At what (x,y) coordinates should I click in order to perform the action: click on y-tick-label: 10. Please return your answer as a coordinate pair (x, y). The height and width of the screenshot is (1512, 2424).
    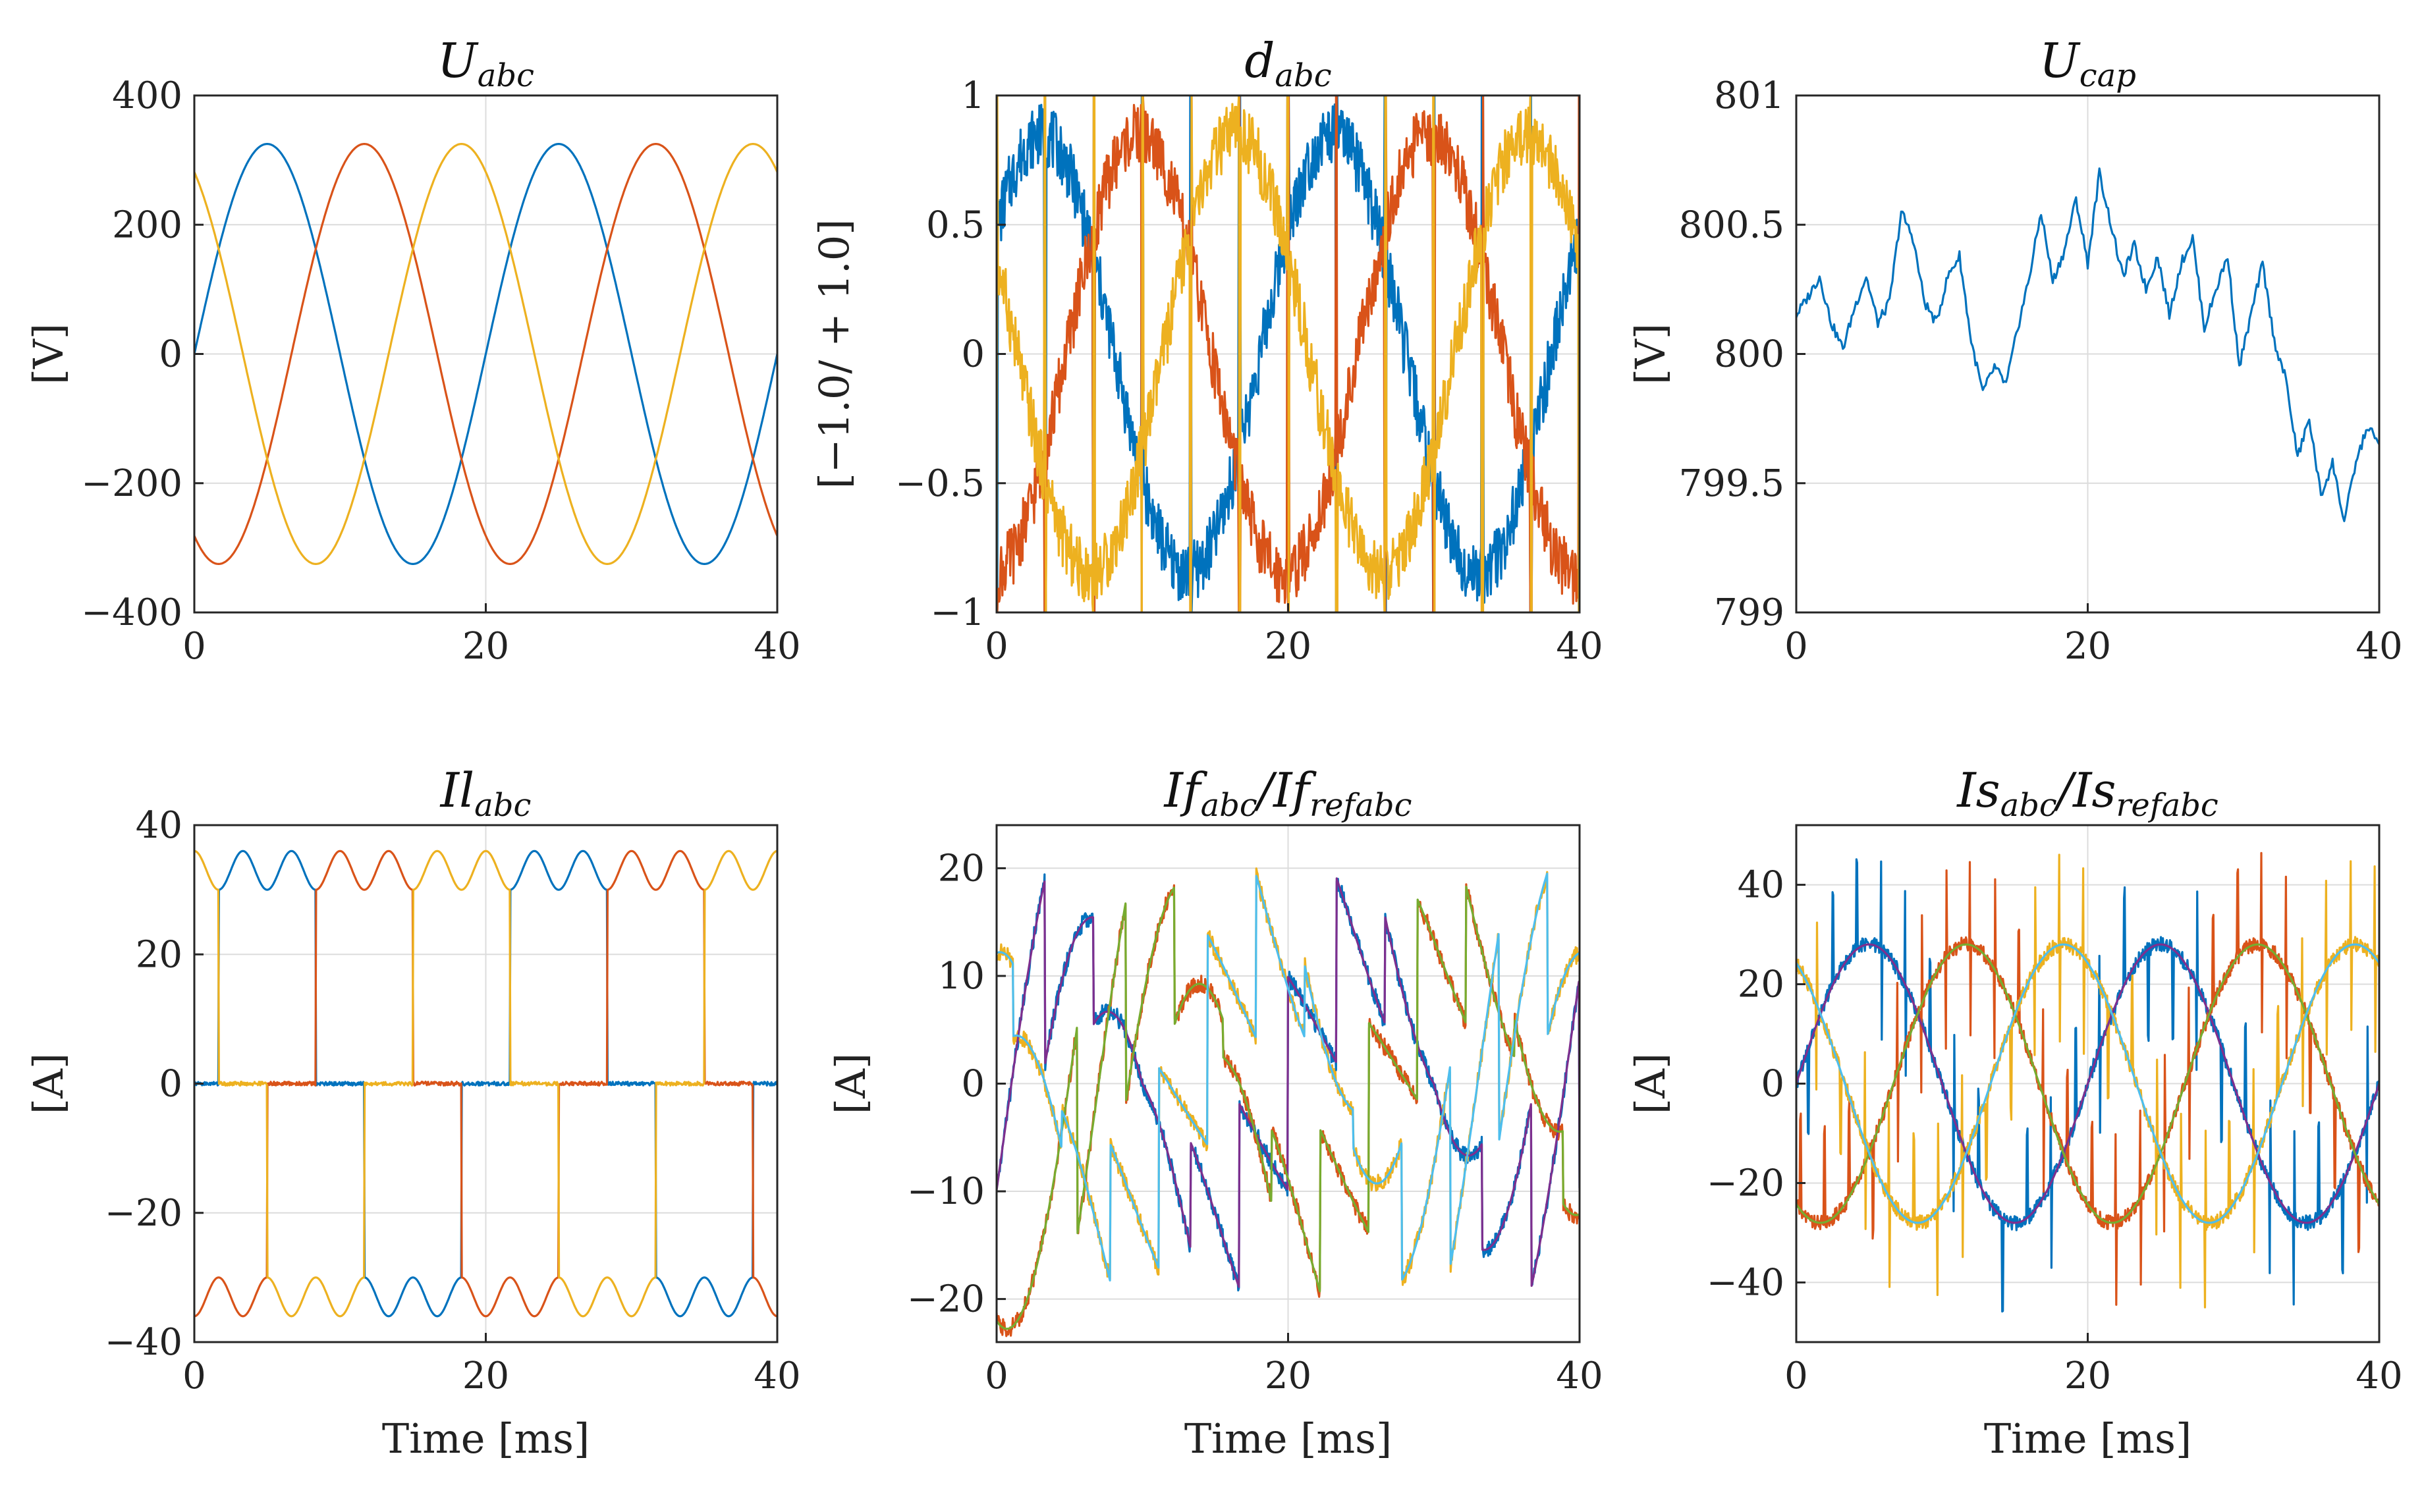
    Looking at the image, I should click on (961, 977).